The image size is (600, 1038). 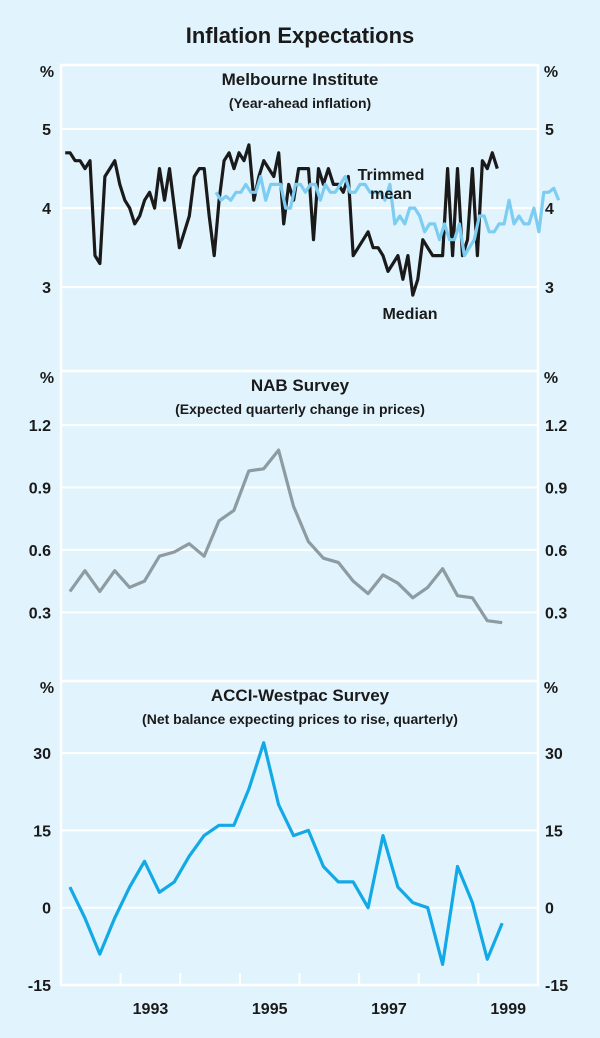 I want to click on panel-subtitle: (Year-ahead inflation), so click(x=300, y=103).